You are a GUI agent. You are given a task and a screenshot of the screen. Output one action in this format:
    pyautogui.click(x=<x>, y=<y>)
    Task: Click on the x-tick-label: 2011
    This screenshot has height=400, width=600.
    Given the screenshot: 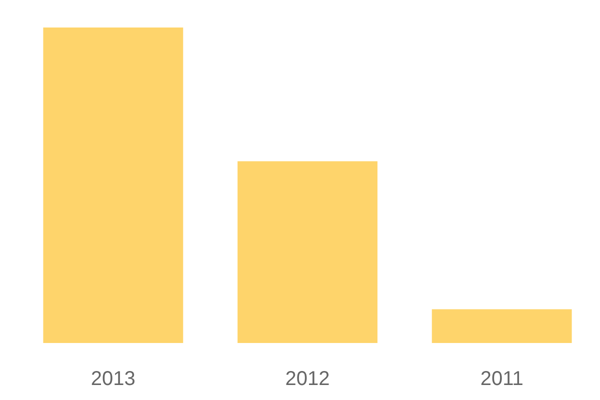 What is the action you would take?
    pyautogui.click(x=502, y=379)
    